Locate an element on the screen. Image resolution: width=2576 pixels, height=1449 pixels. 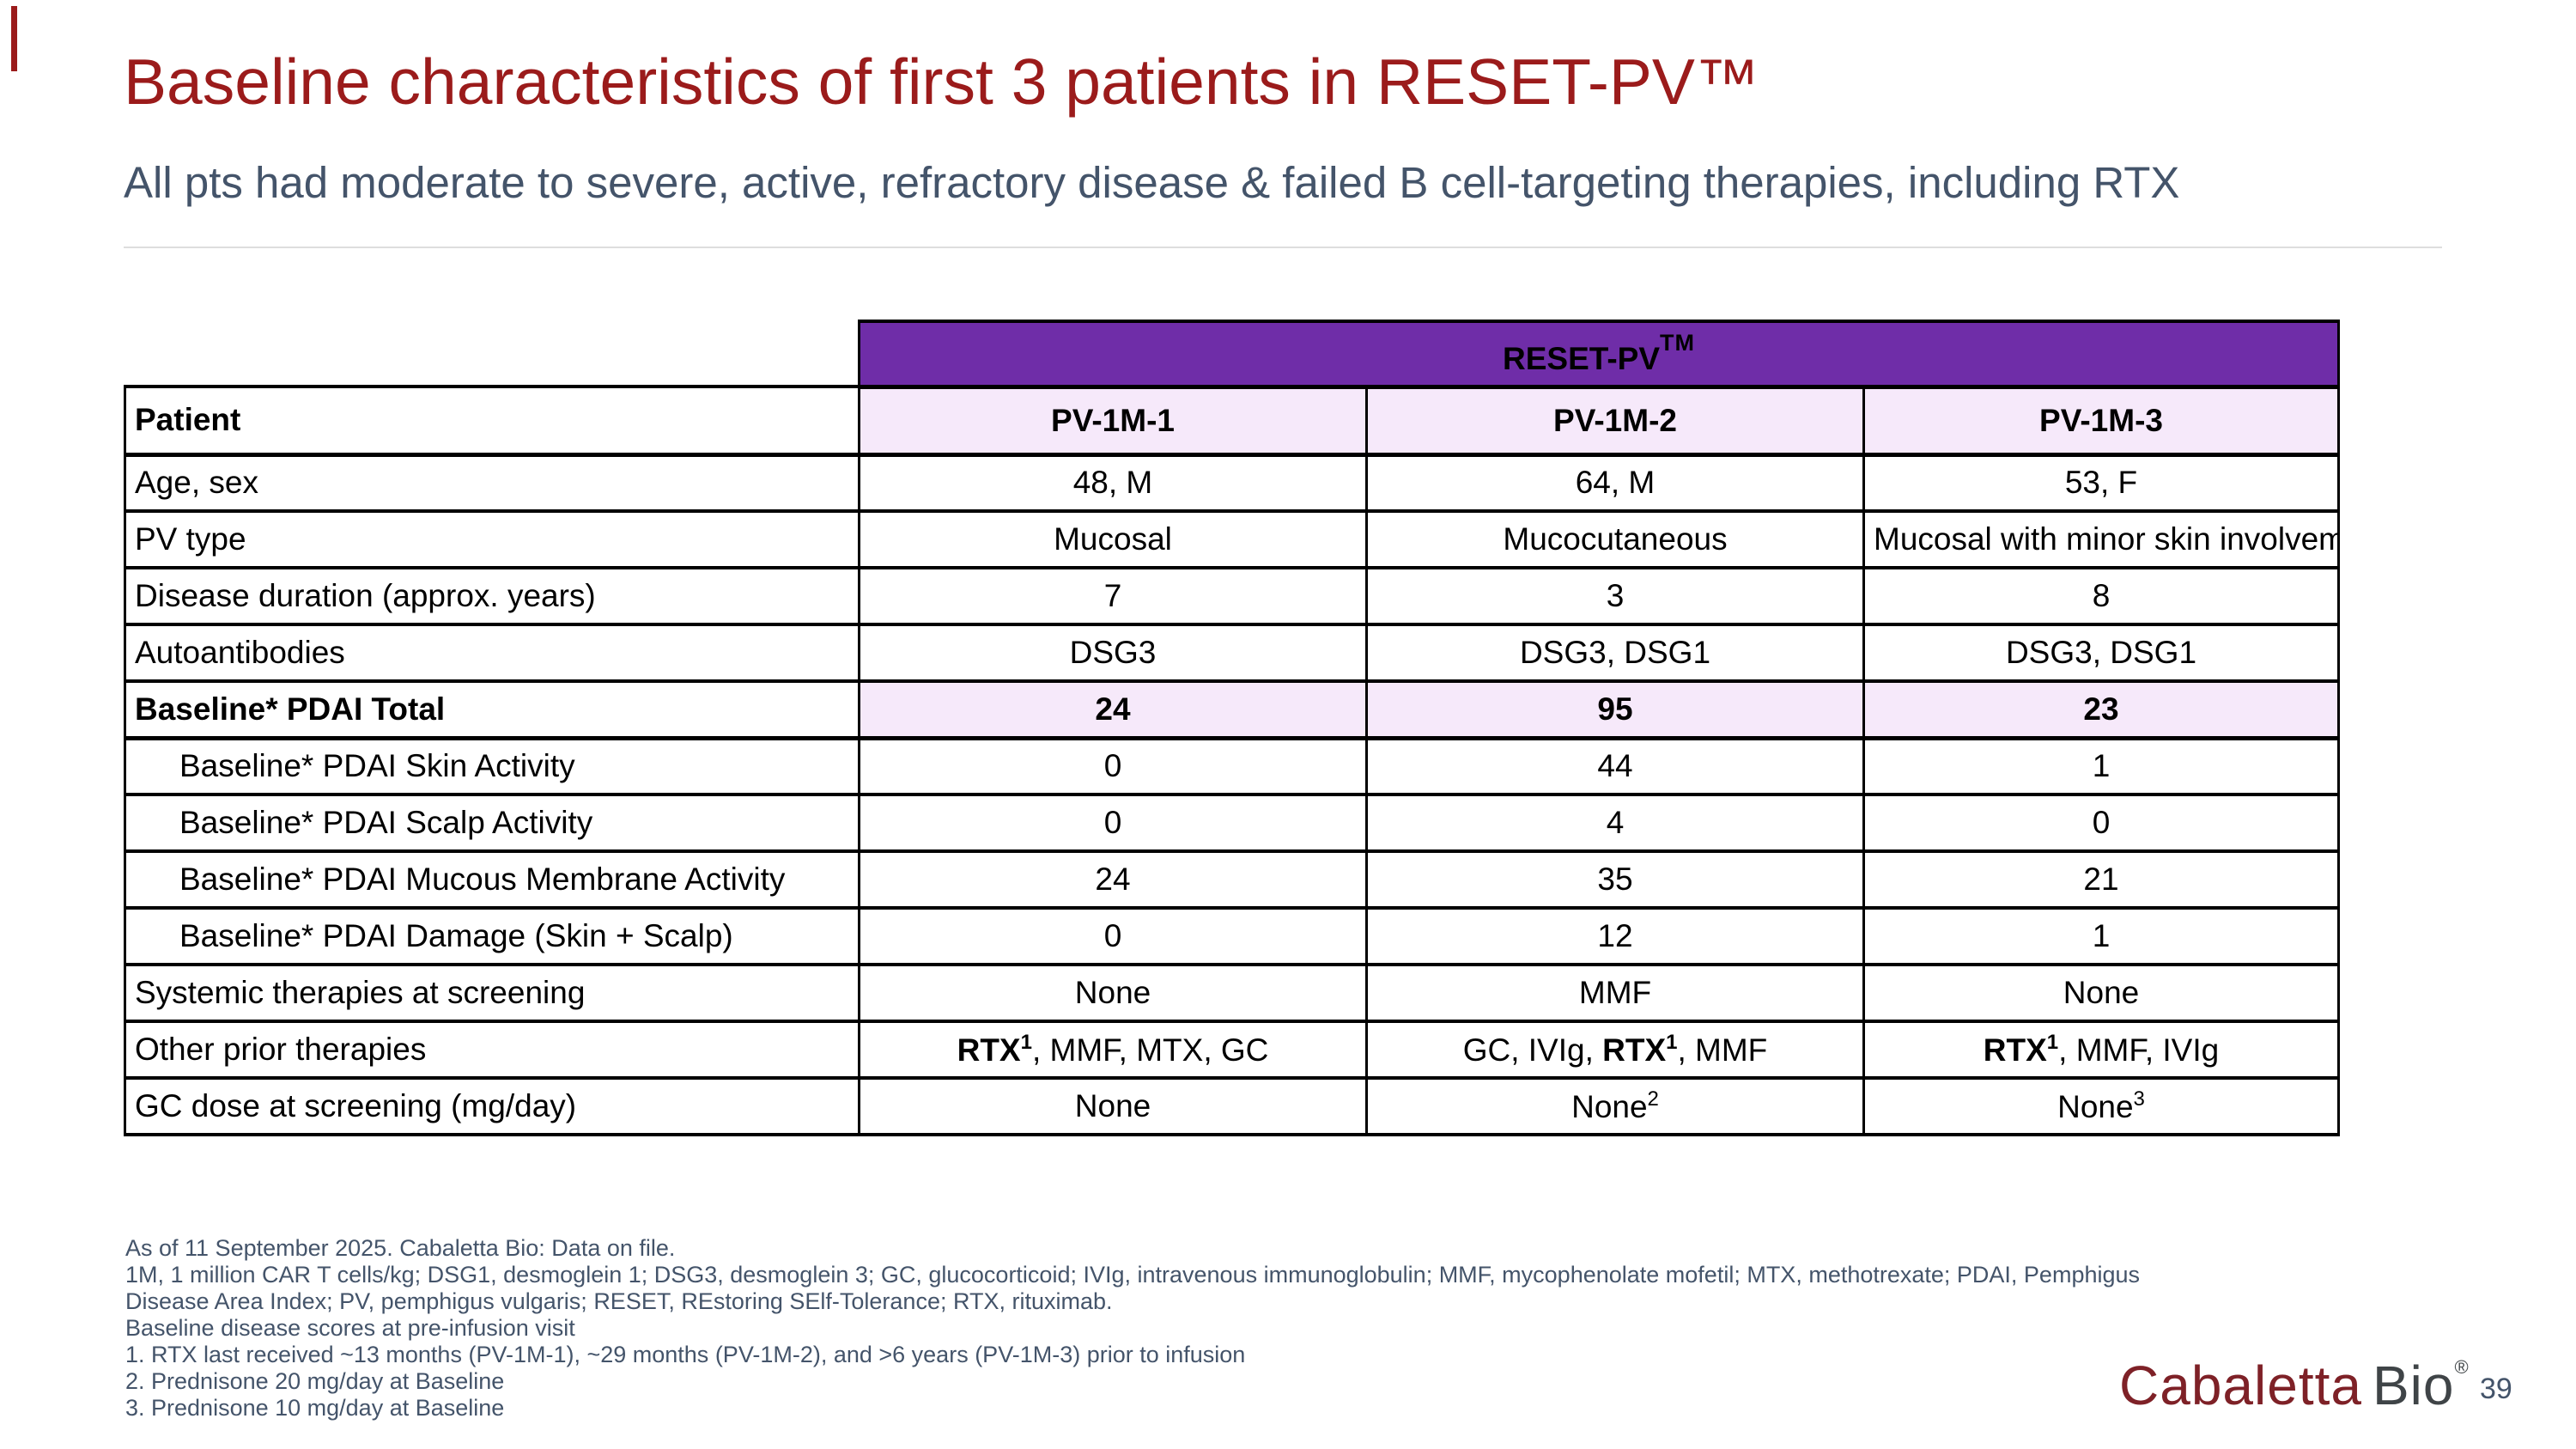
value-cell: MMF is located at coordinates (1615, 993).